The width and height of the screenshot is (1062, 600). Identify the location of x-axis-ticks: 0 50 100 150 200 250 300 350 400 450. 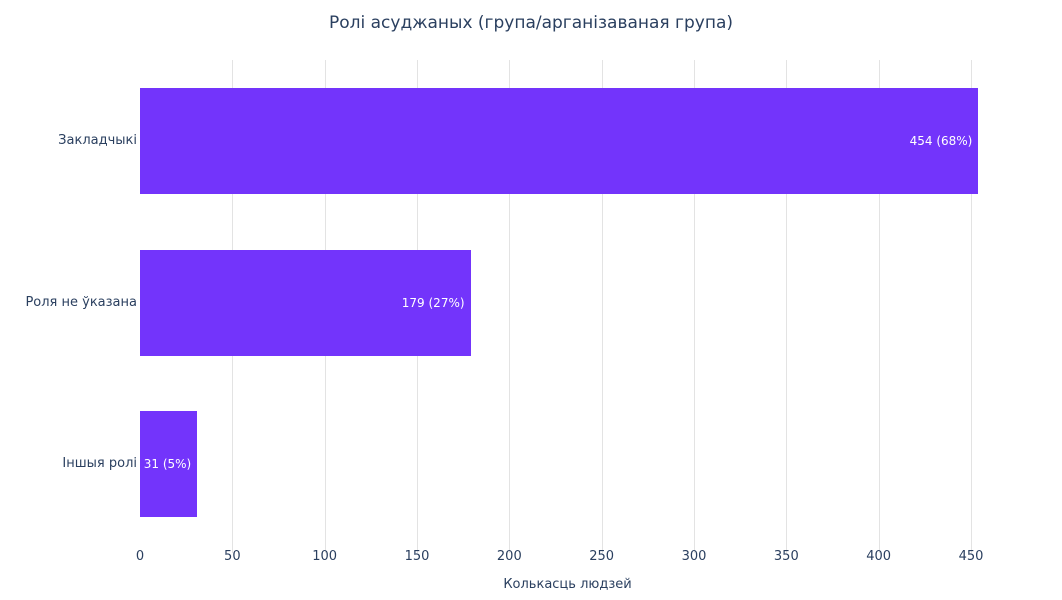
(565, 558).